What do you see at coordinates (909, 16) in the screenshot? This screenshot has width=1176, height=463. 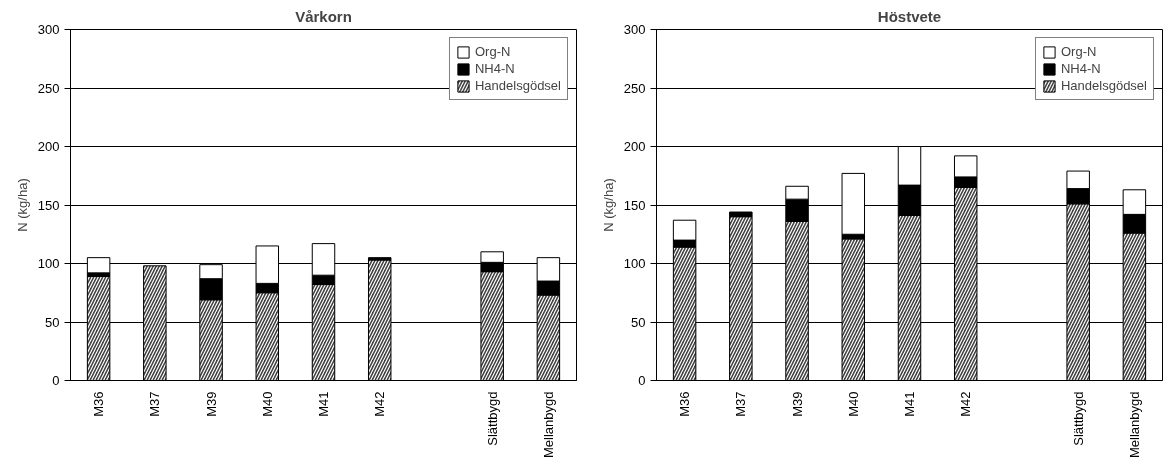 I see `chart-title: Höstvete` at bounding box center [909, 16].